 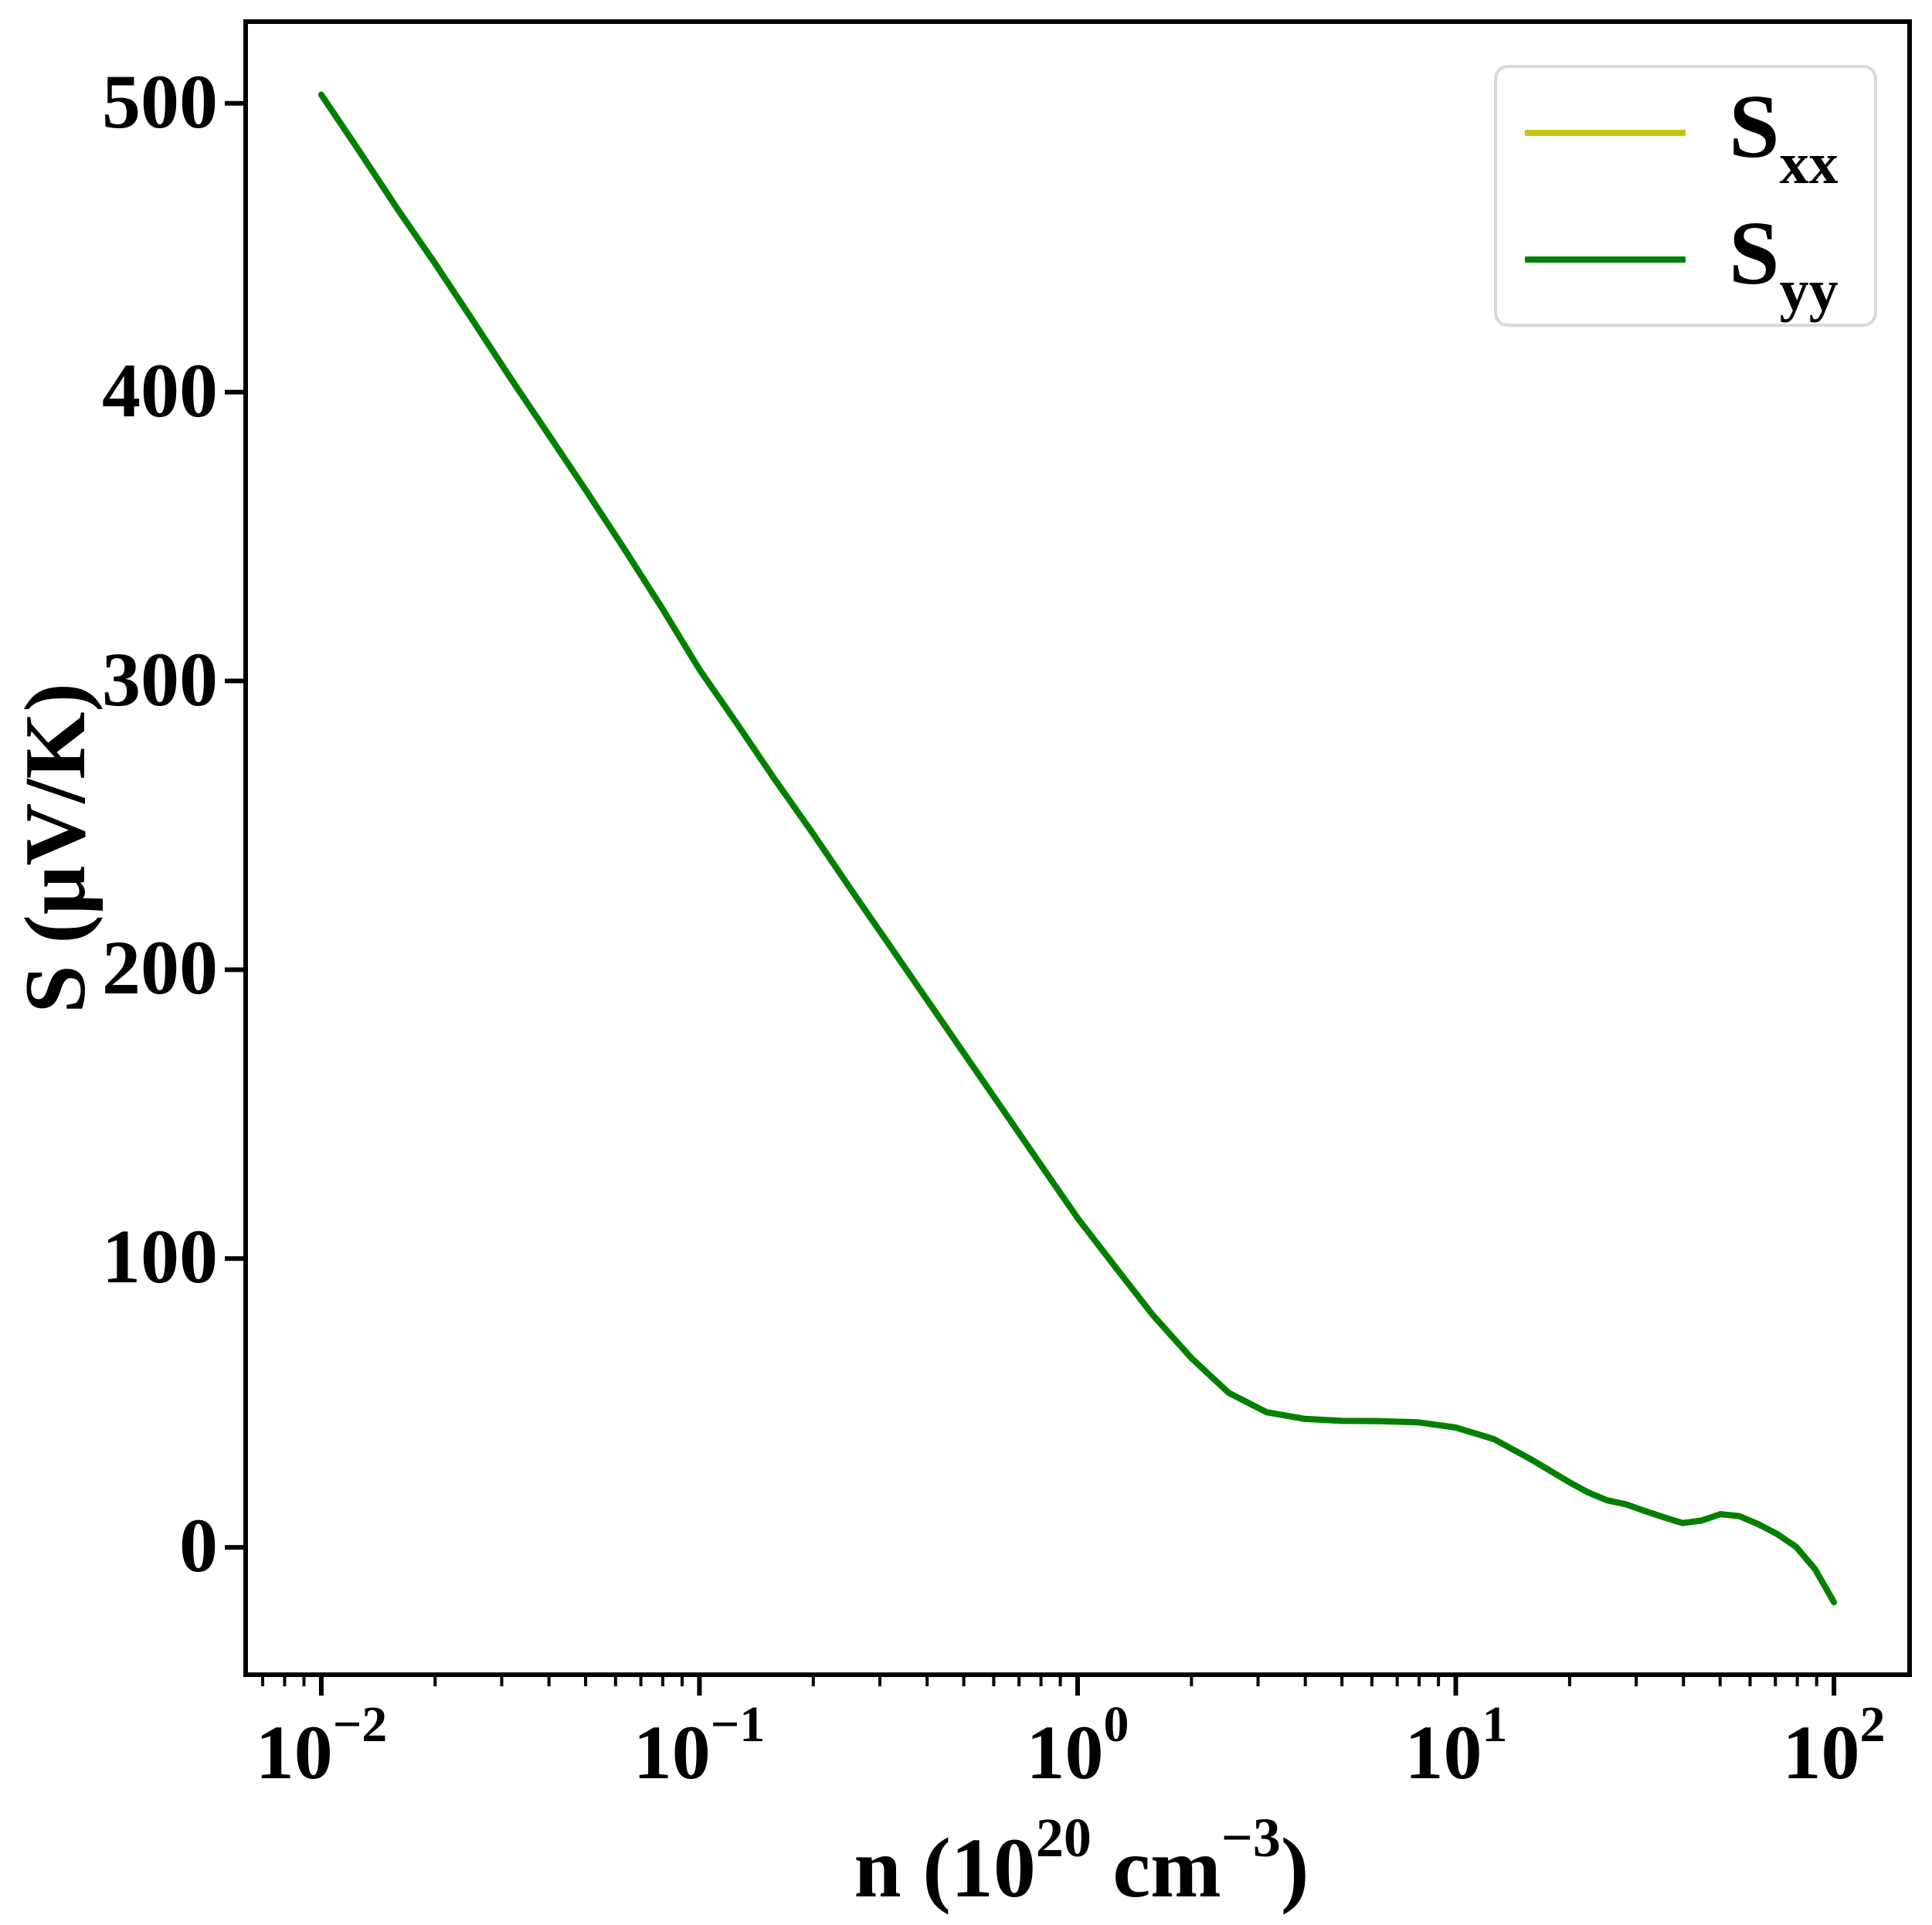 I want to click on x-tick-label-10e−1: 10⁻¹, so click(x=700, y=1745).